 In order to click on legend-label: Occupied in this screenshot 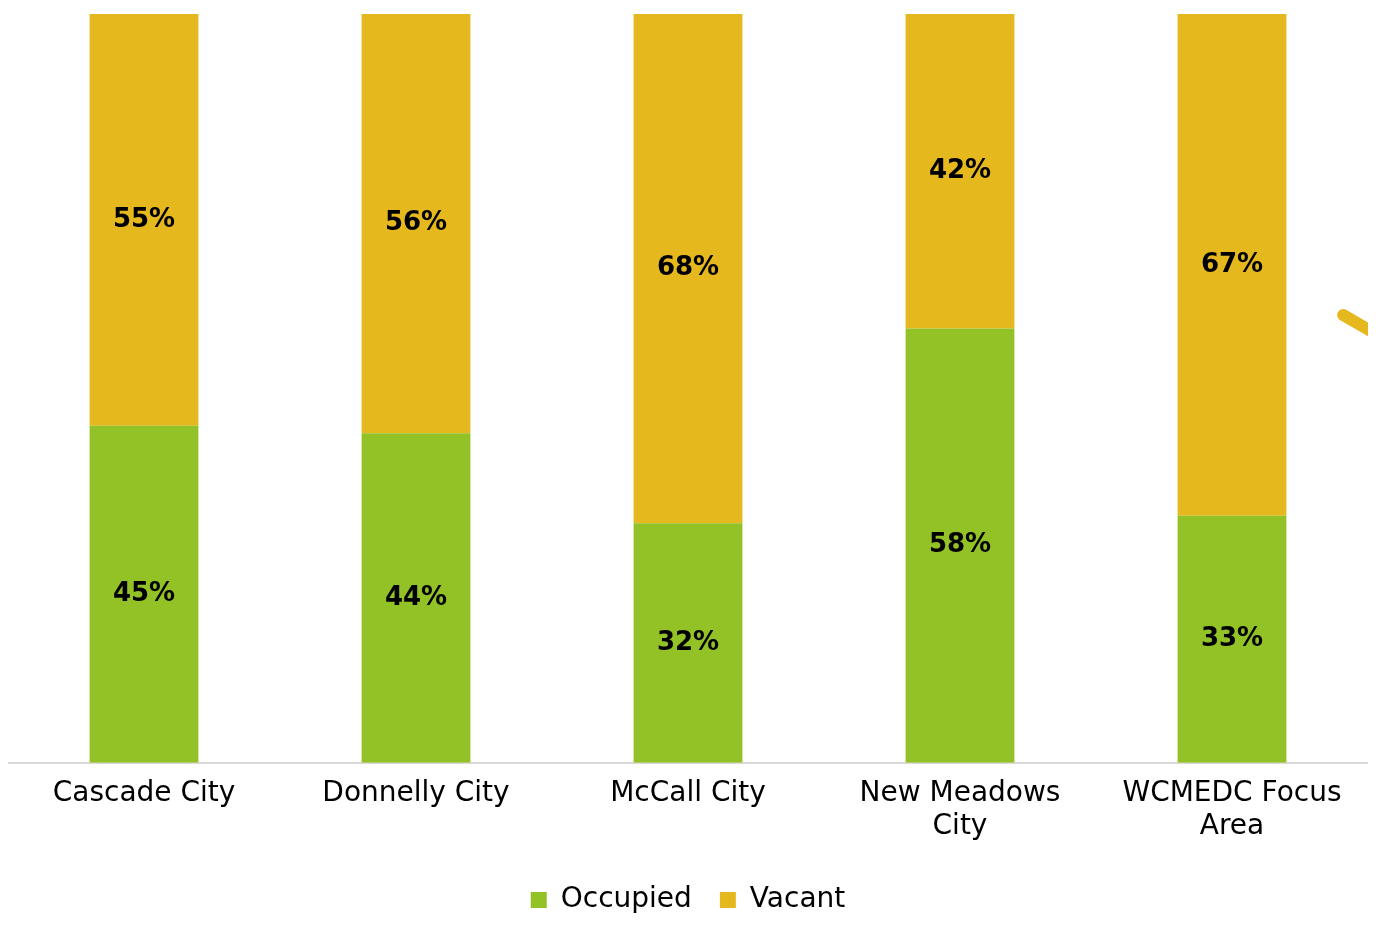, I will do `click(626, 898)`.